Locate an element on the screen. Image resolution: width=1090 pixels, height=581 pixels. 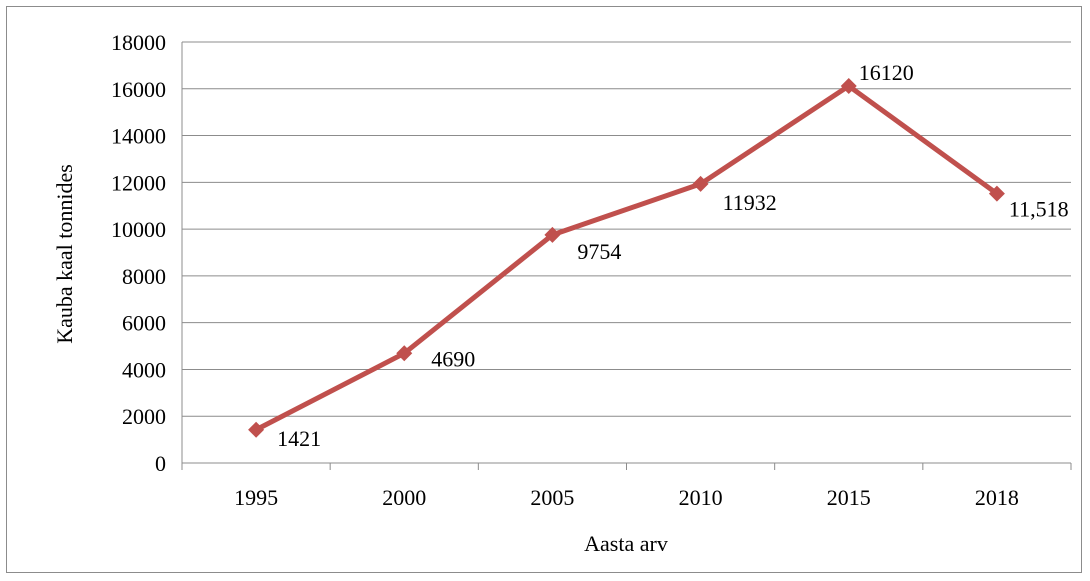
data-label: 9754 is located at coordinates (599, 251).